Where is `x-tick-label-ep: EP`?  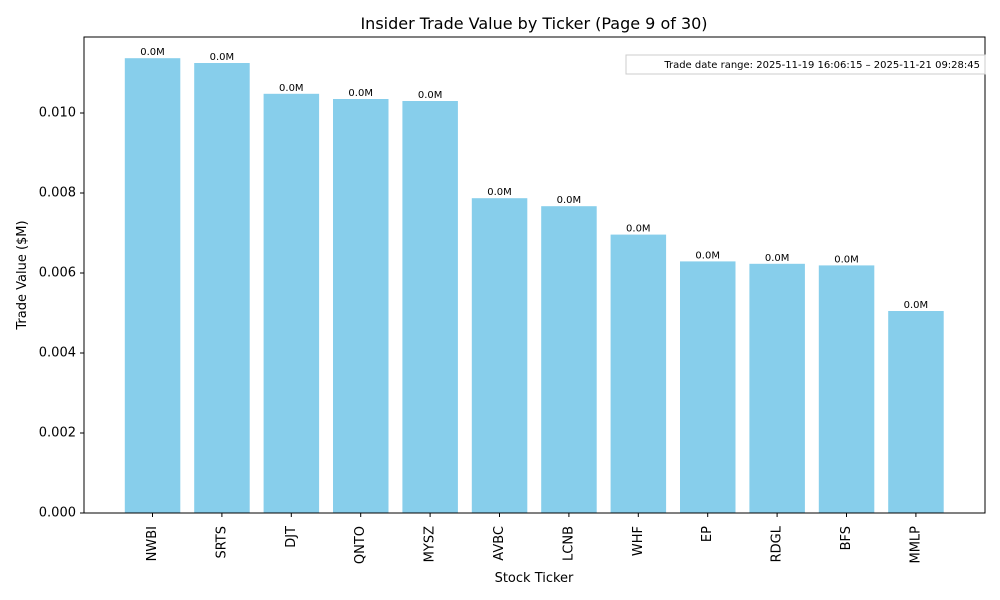
x-tick-label-ep: EP is located at coordinates (707, 534).